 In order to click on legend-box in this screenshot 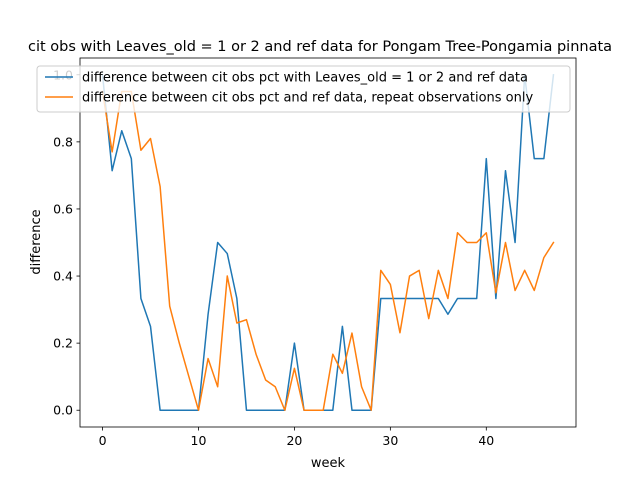, I will do `click(303, 89)`.